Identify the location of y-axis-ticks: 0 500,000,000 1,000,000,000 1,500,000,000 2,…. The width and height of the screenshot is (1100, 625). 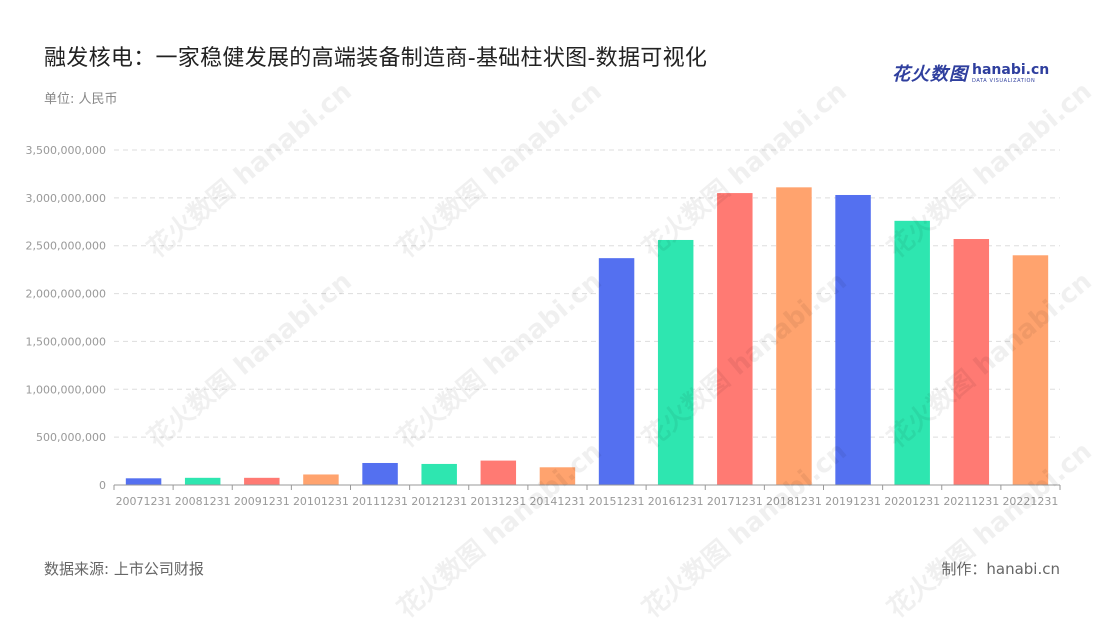
(66, 318).